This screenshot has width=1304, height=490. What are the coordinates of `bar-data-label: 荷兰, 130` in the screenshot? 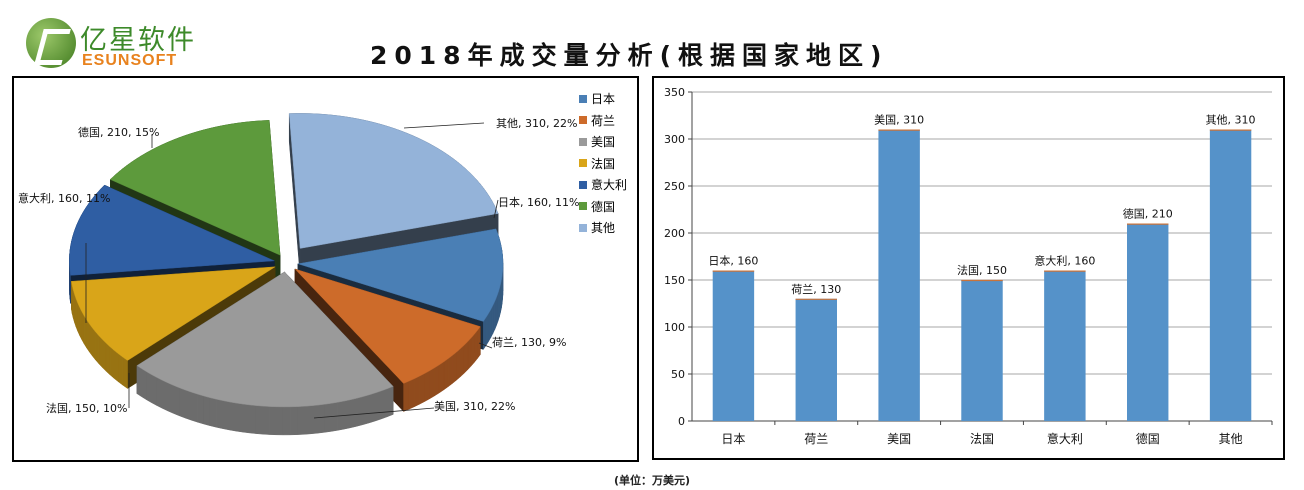 It's located at (816, 289).